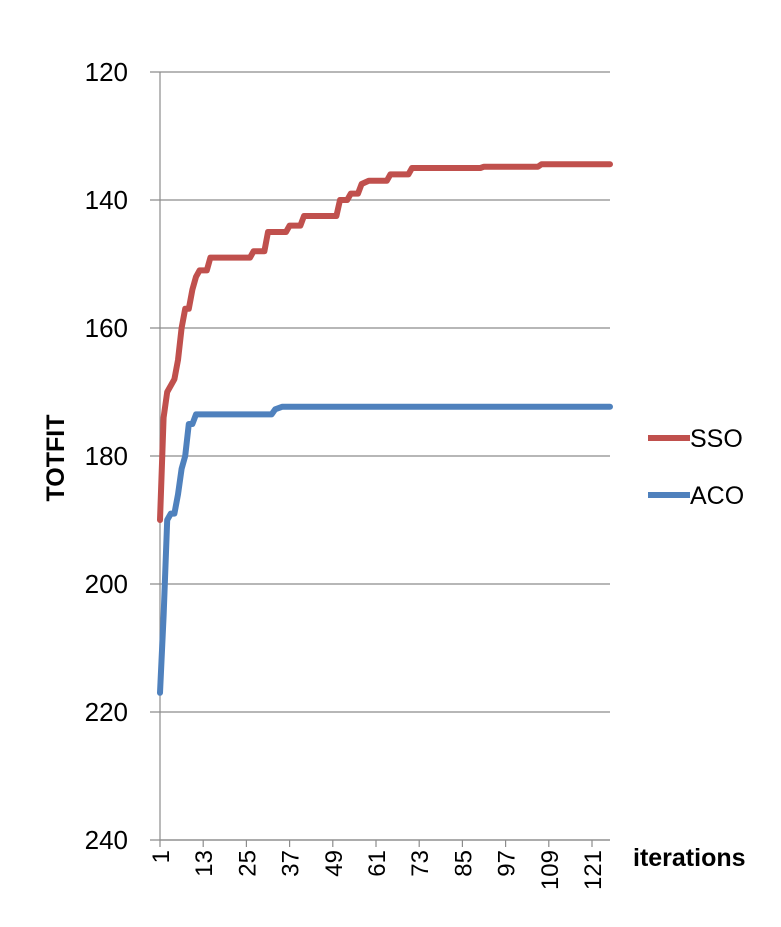 The image size is (781, 927). What do you see at coordinates (717, 496) in the screenshot?
I see `legend-label-aco: ACO` at bounding box center [717, 496].